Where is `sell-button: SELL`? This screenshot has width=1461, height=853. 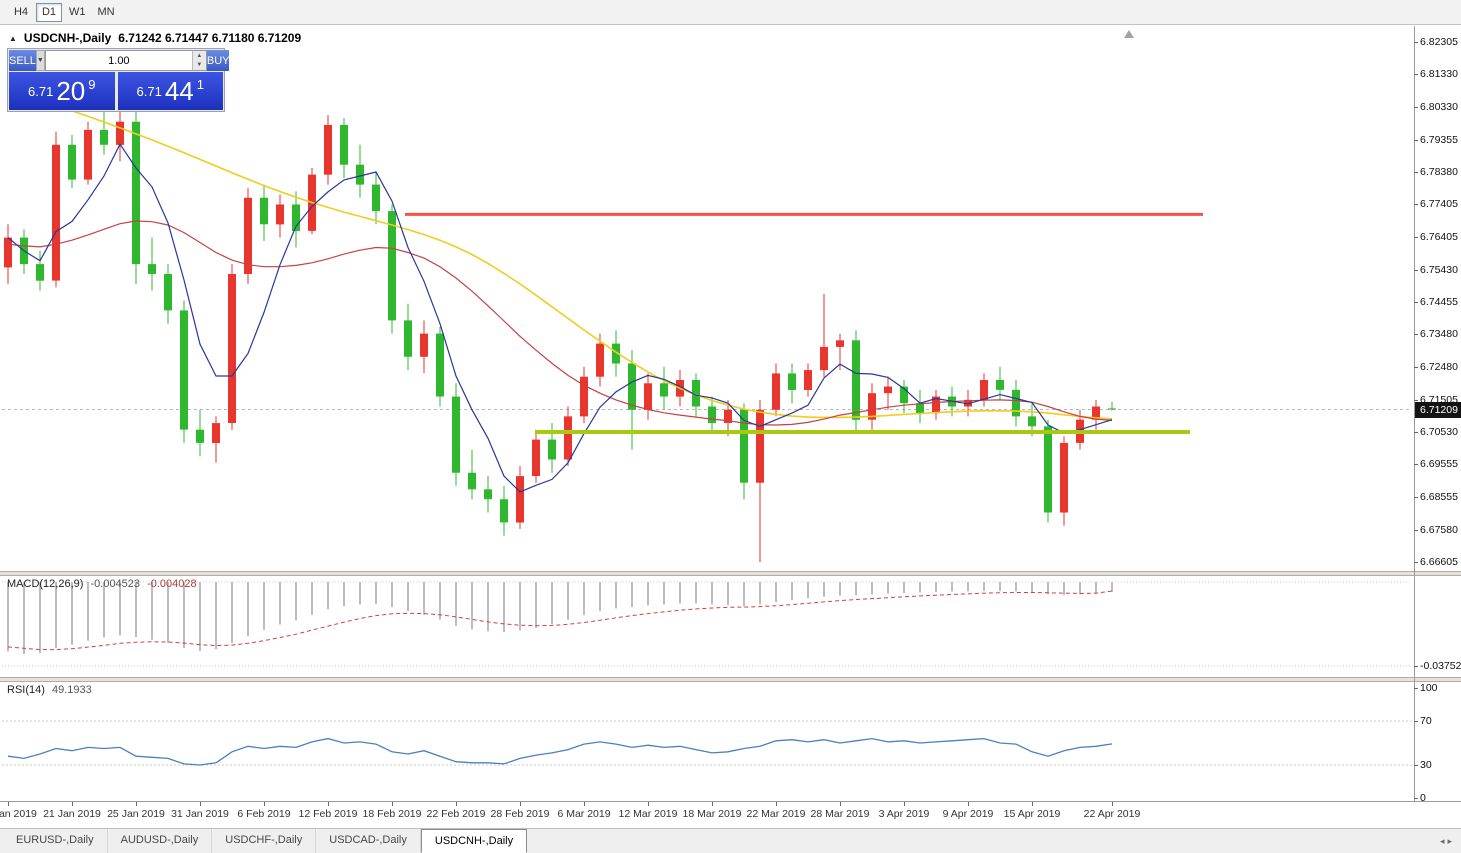
sell-button: SELL is located at coordinates (22, 60).